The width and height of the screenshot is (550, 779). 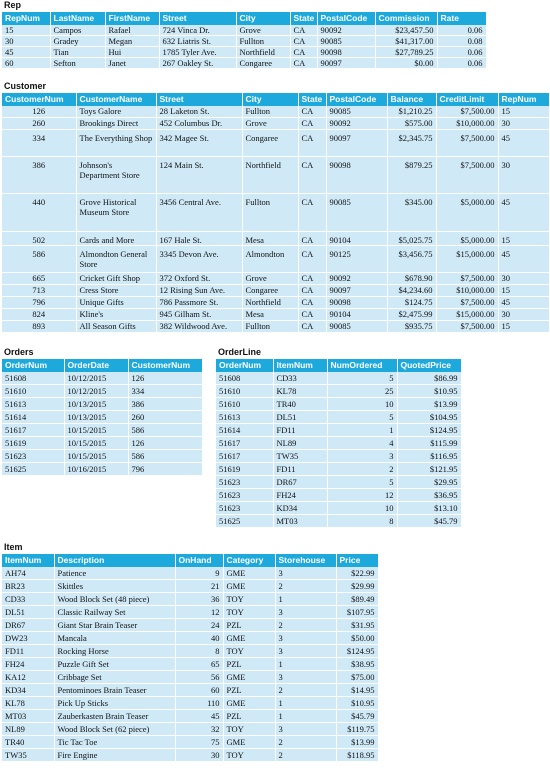 What do you see at coordinates (263, 18) in the screenshot?
I see `column-header: City` at bounding box center [263, 18].